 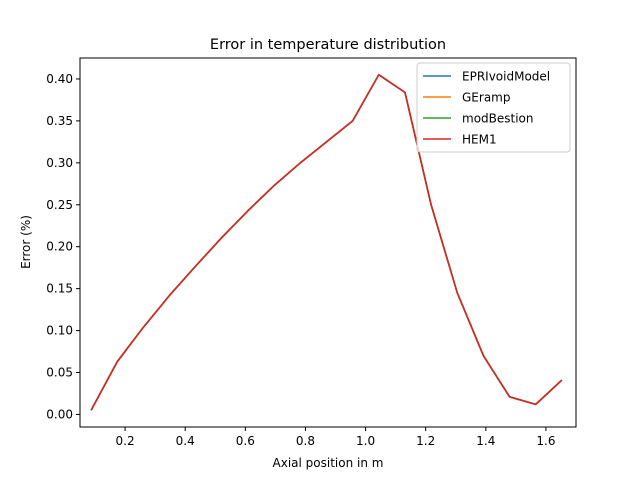 I want to click on y-tick-label: 0.00, so click(x=59, y=414).